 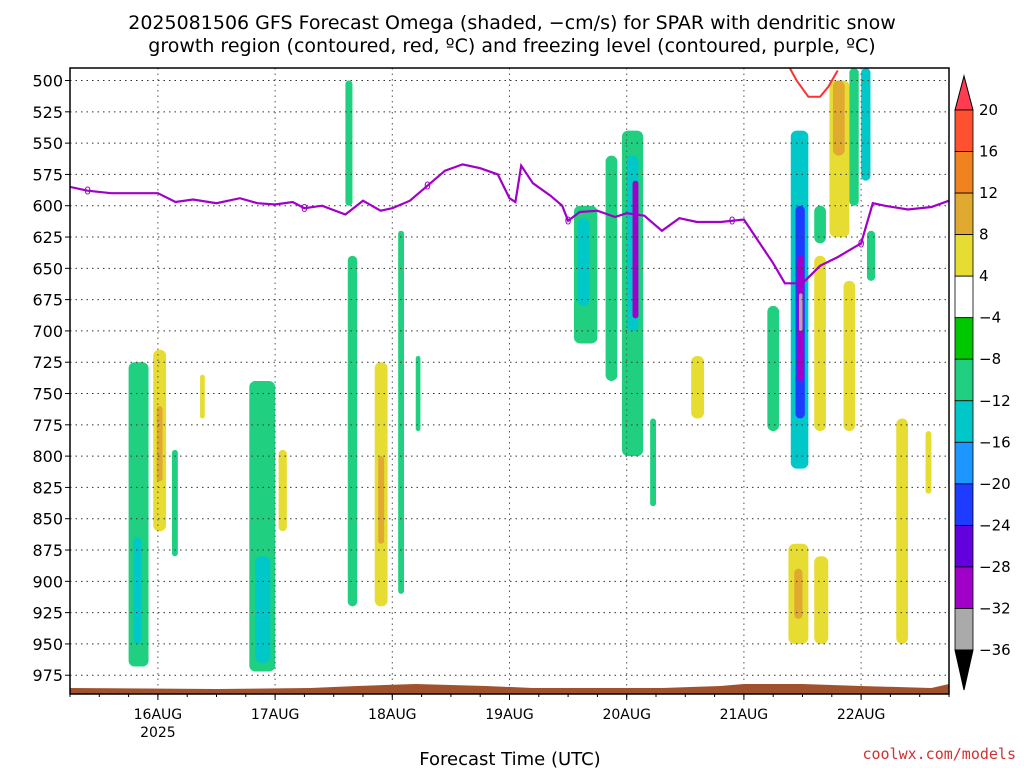 I want to click on colorbar-label: −32, so click(x=995, y=608).